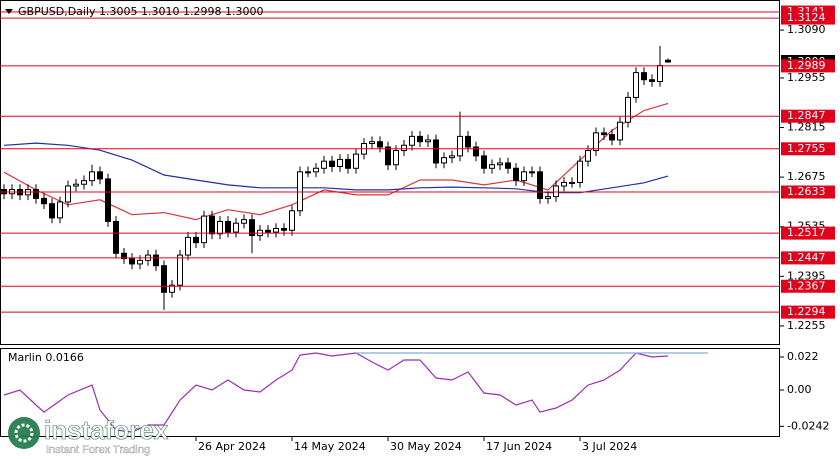 This screenshot has width=840, height=459. What do you see at coordinates (46, 357) in the screenshot?
I see `indicator-title: Marlin 0.0166` at bounding box center [46, 357].